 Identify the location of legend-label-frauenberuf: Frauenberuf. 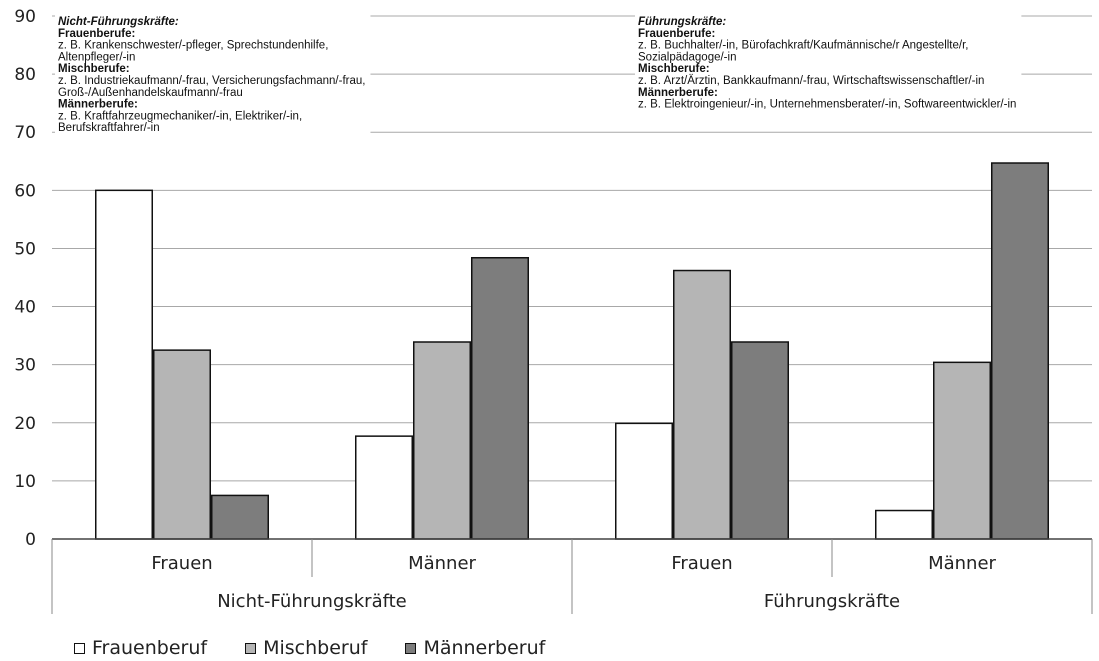
(150, 648).